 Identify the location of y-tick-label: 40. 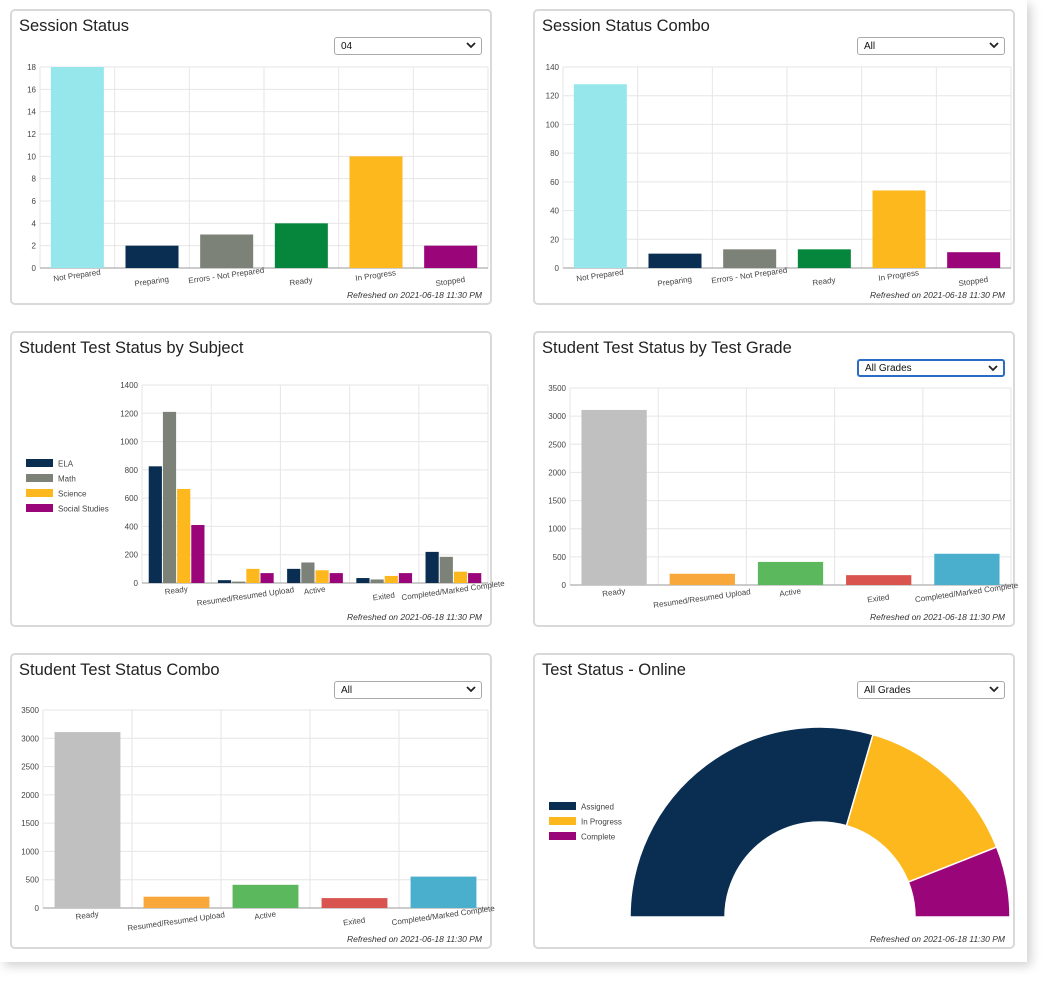
(554, 211).